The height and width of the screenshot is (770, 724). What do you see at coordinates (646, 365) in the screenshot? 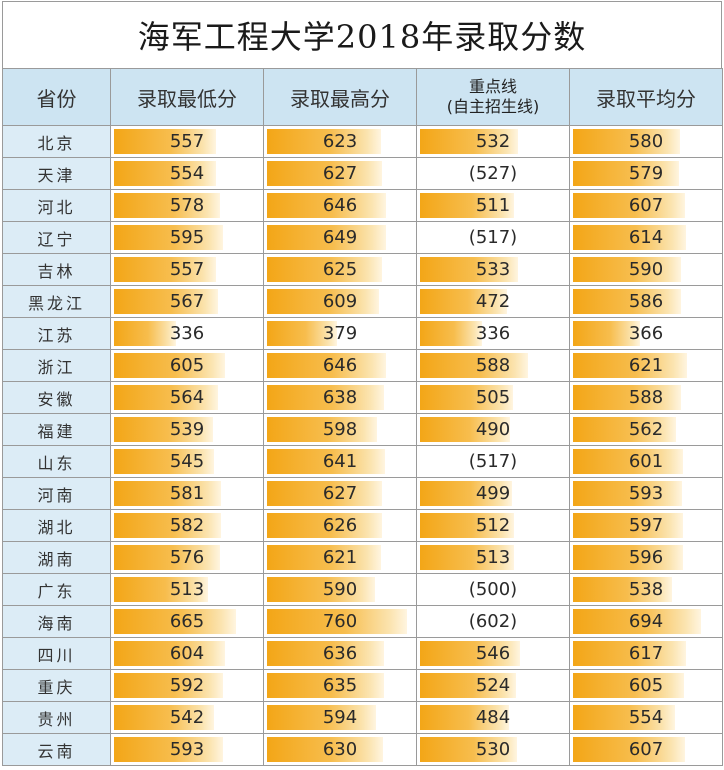
I see `avg-score-cell: 621` at bounding box center [646, 365].